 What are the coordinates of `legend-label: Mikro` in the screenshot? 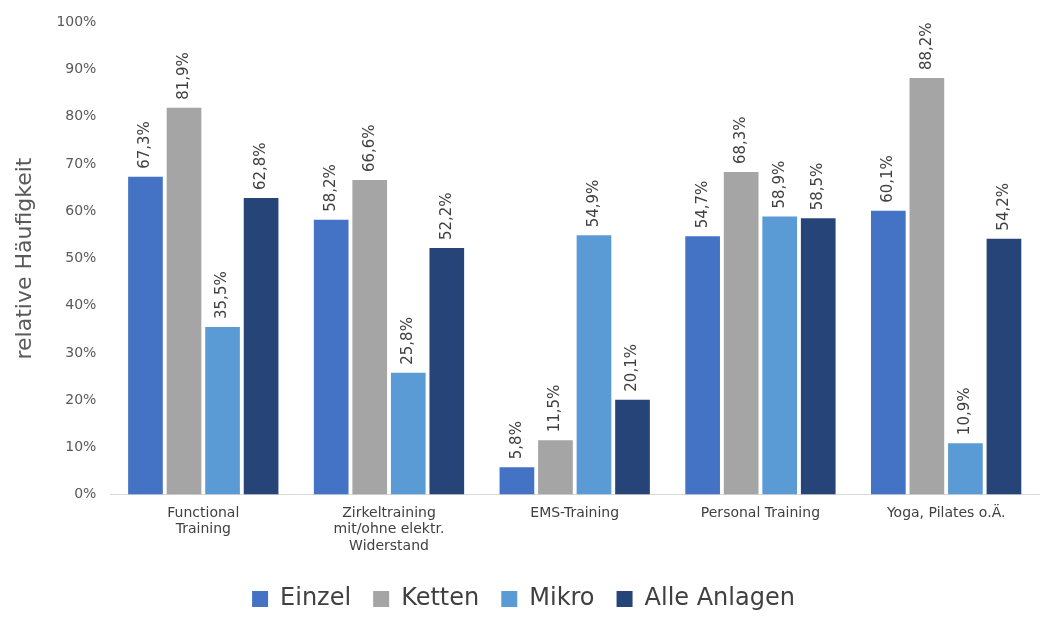 It's located at (562, 597).